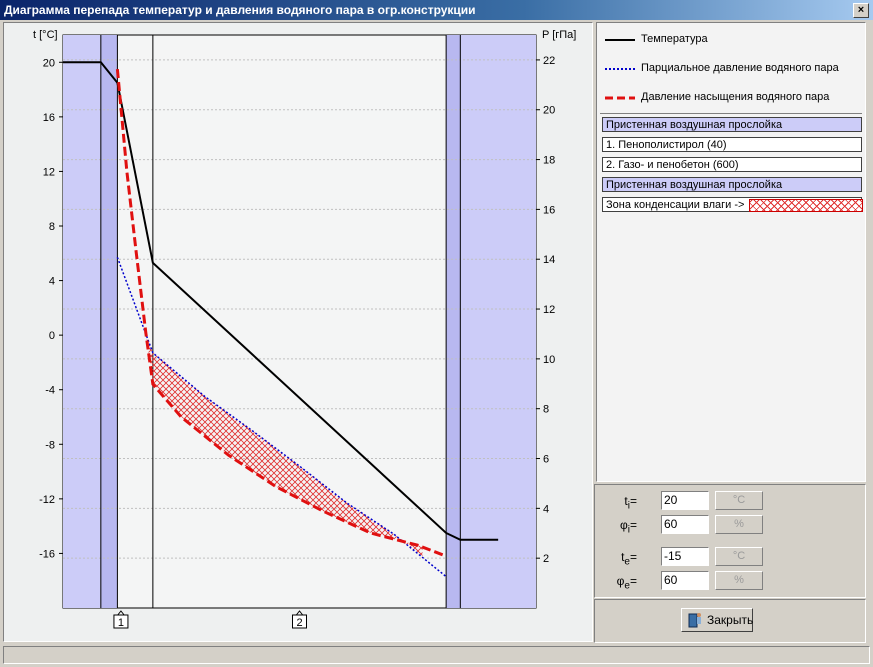 This screenshot has height=667, width=873. I want to click on param-label-phie: φe=, so click(626, 583).